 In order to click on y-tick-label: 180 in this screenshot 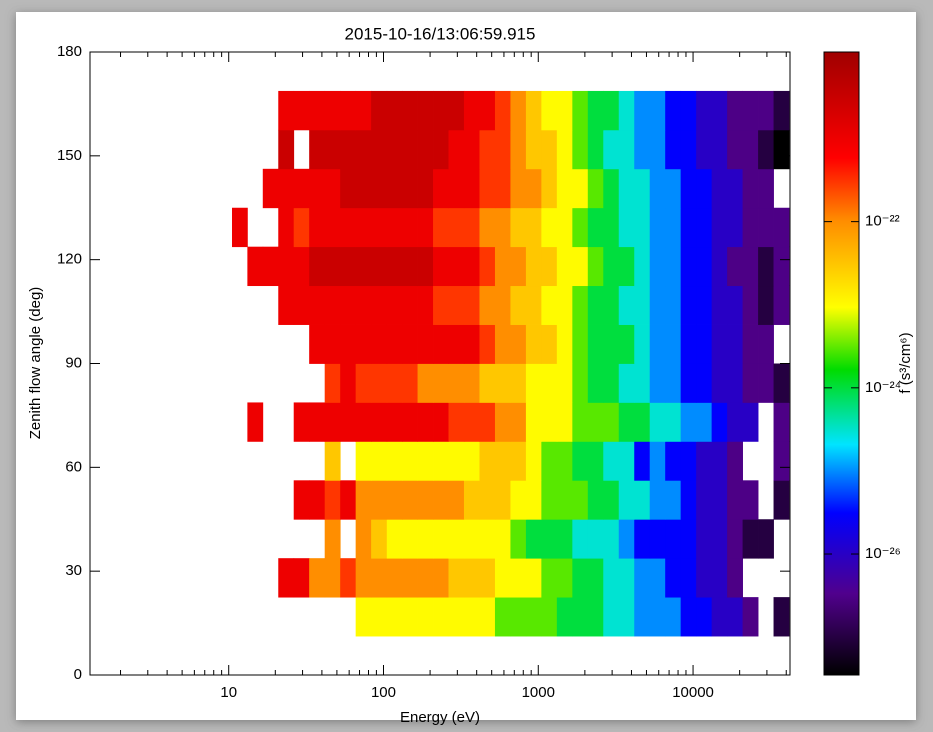, I will do `click(69, 51)`.